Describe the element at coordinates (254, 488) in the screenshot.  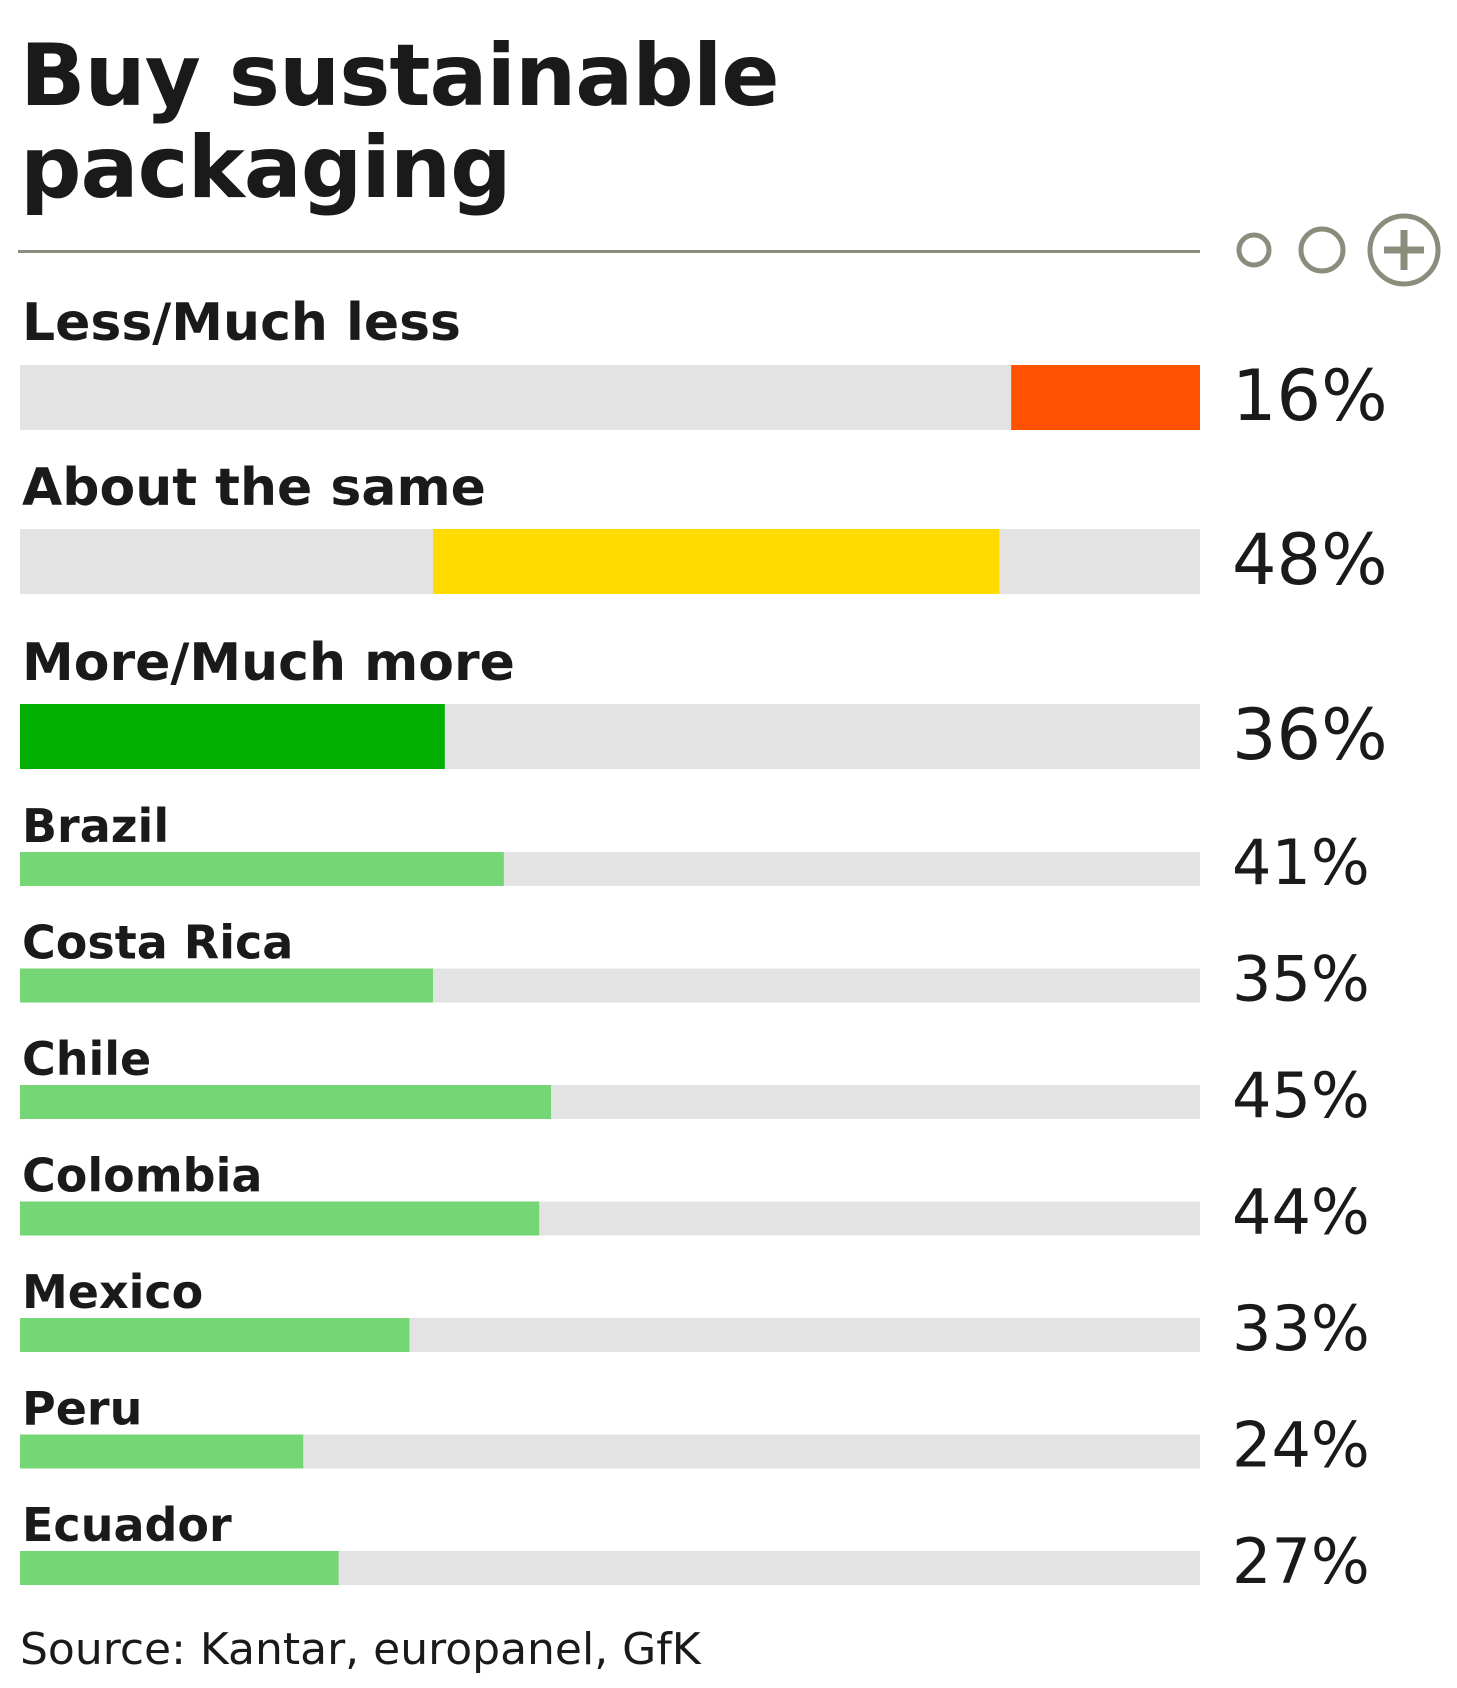
I see `summary-label-about-the-same: About the same` at that location.